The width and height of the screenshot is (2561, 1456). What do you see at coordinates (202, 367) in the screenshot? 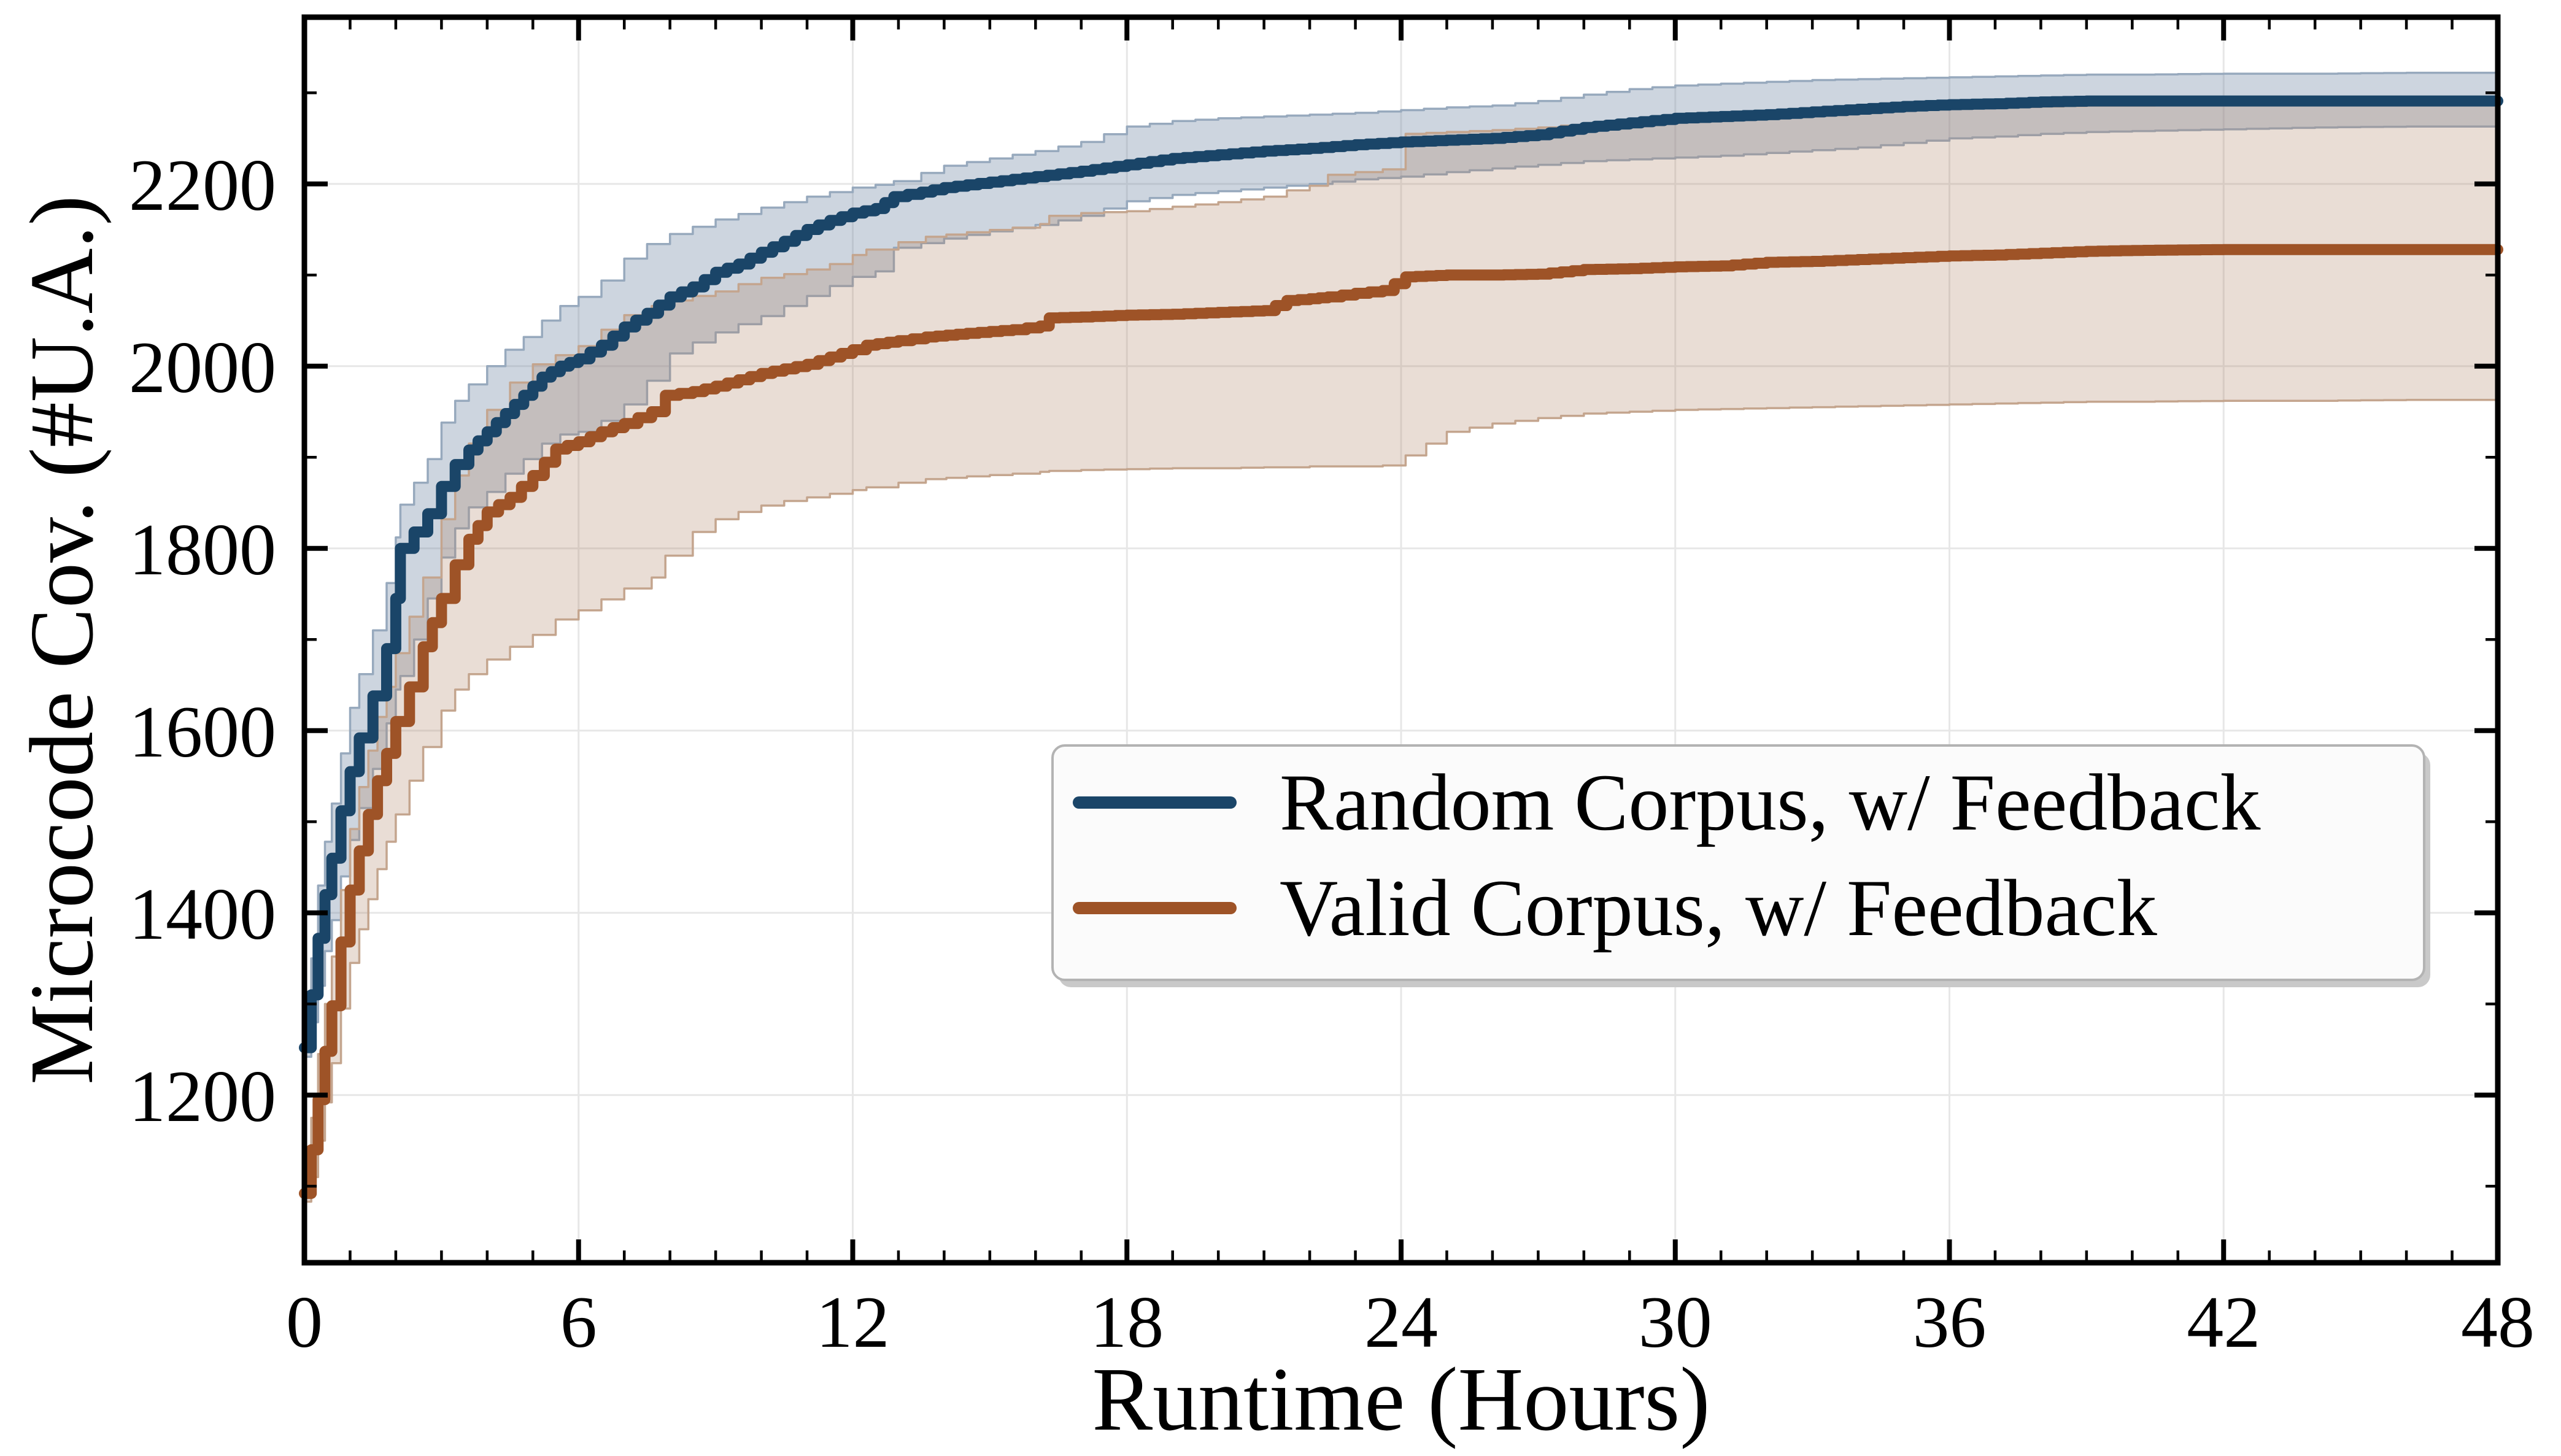
I see `y-tick-label: 2000` at bounding box center [202, 367].